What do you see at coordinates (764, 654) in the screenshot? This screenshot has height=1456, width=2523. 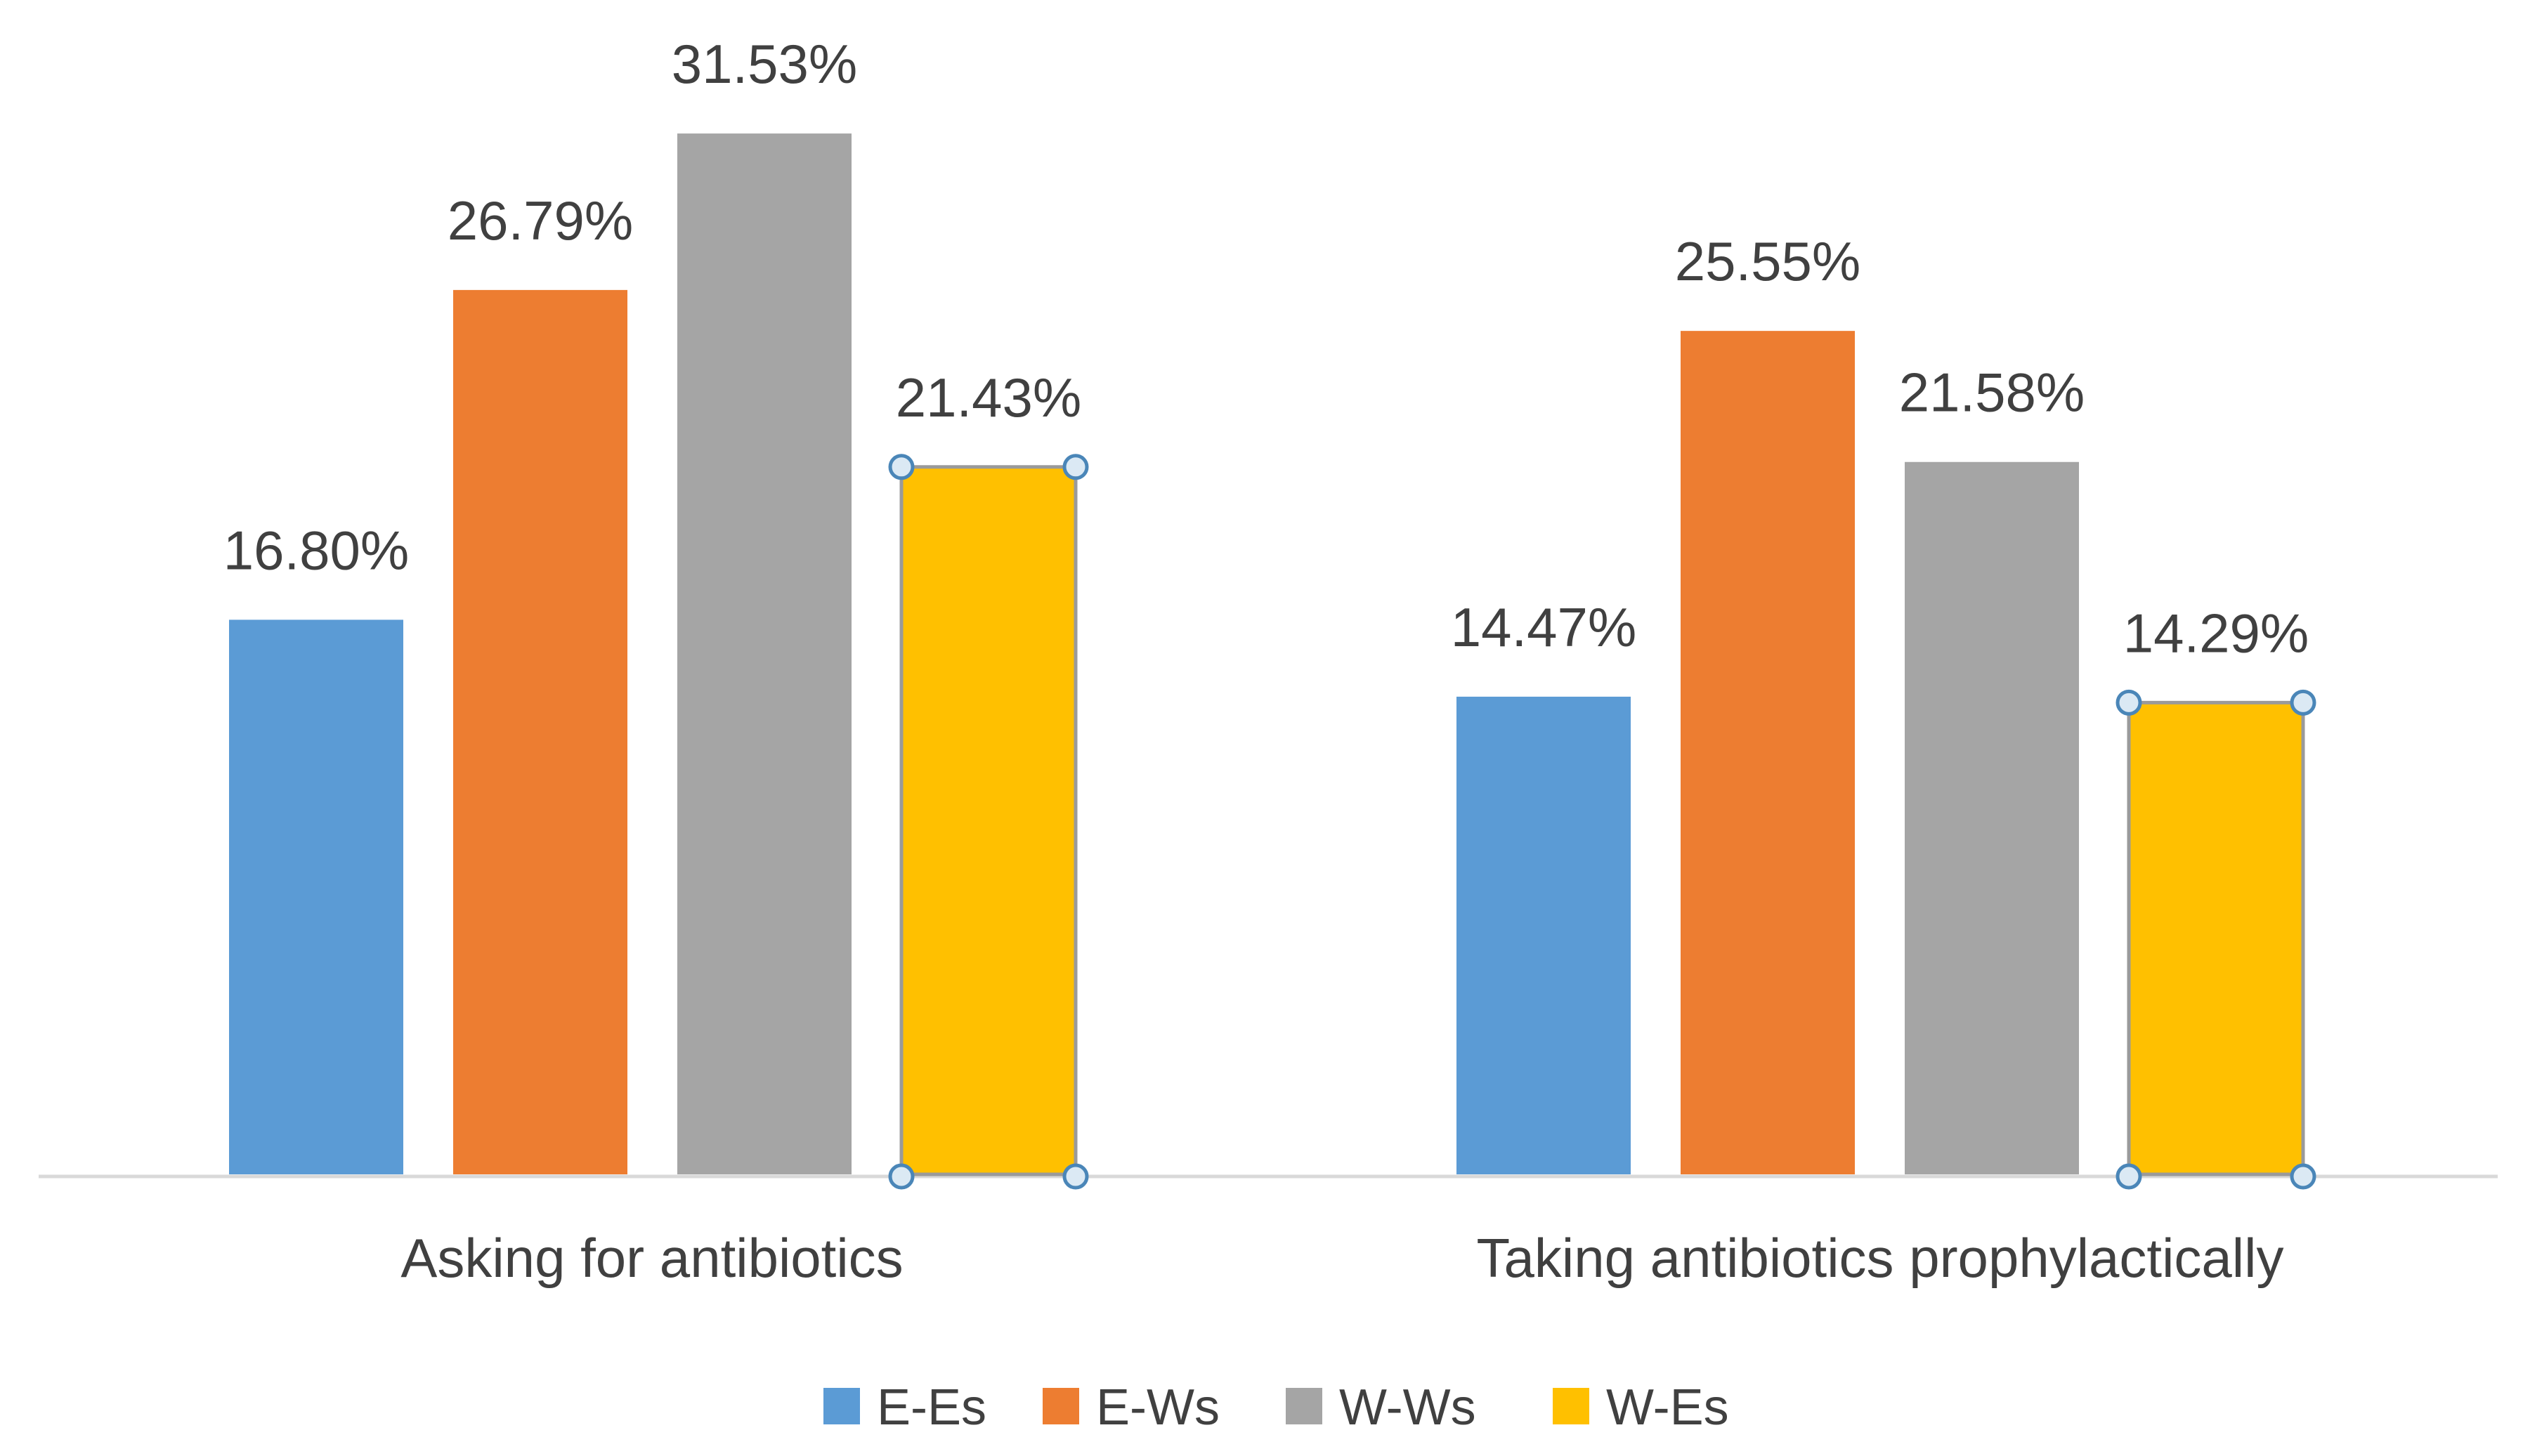 I see `bar-w-ws-asking` at bounding box center [764, 654].